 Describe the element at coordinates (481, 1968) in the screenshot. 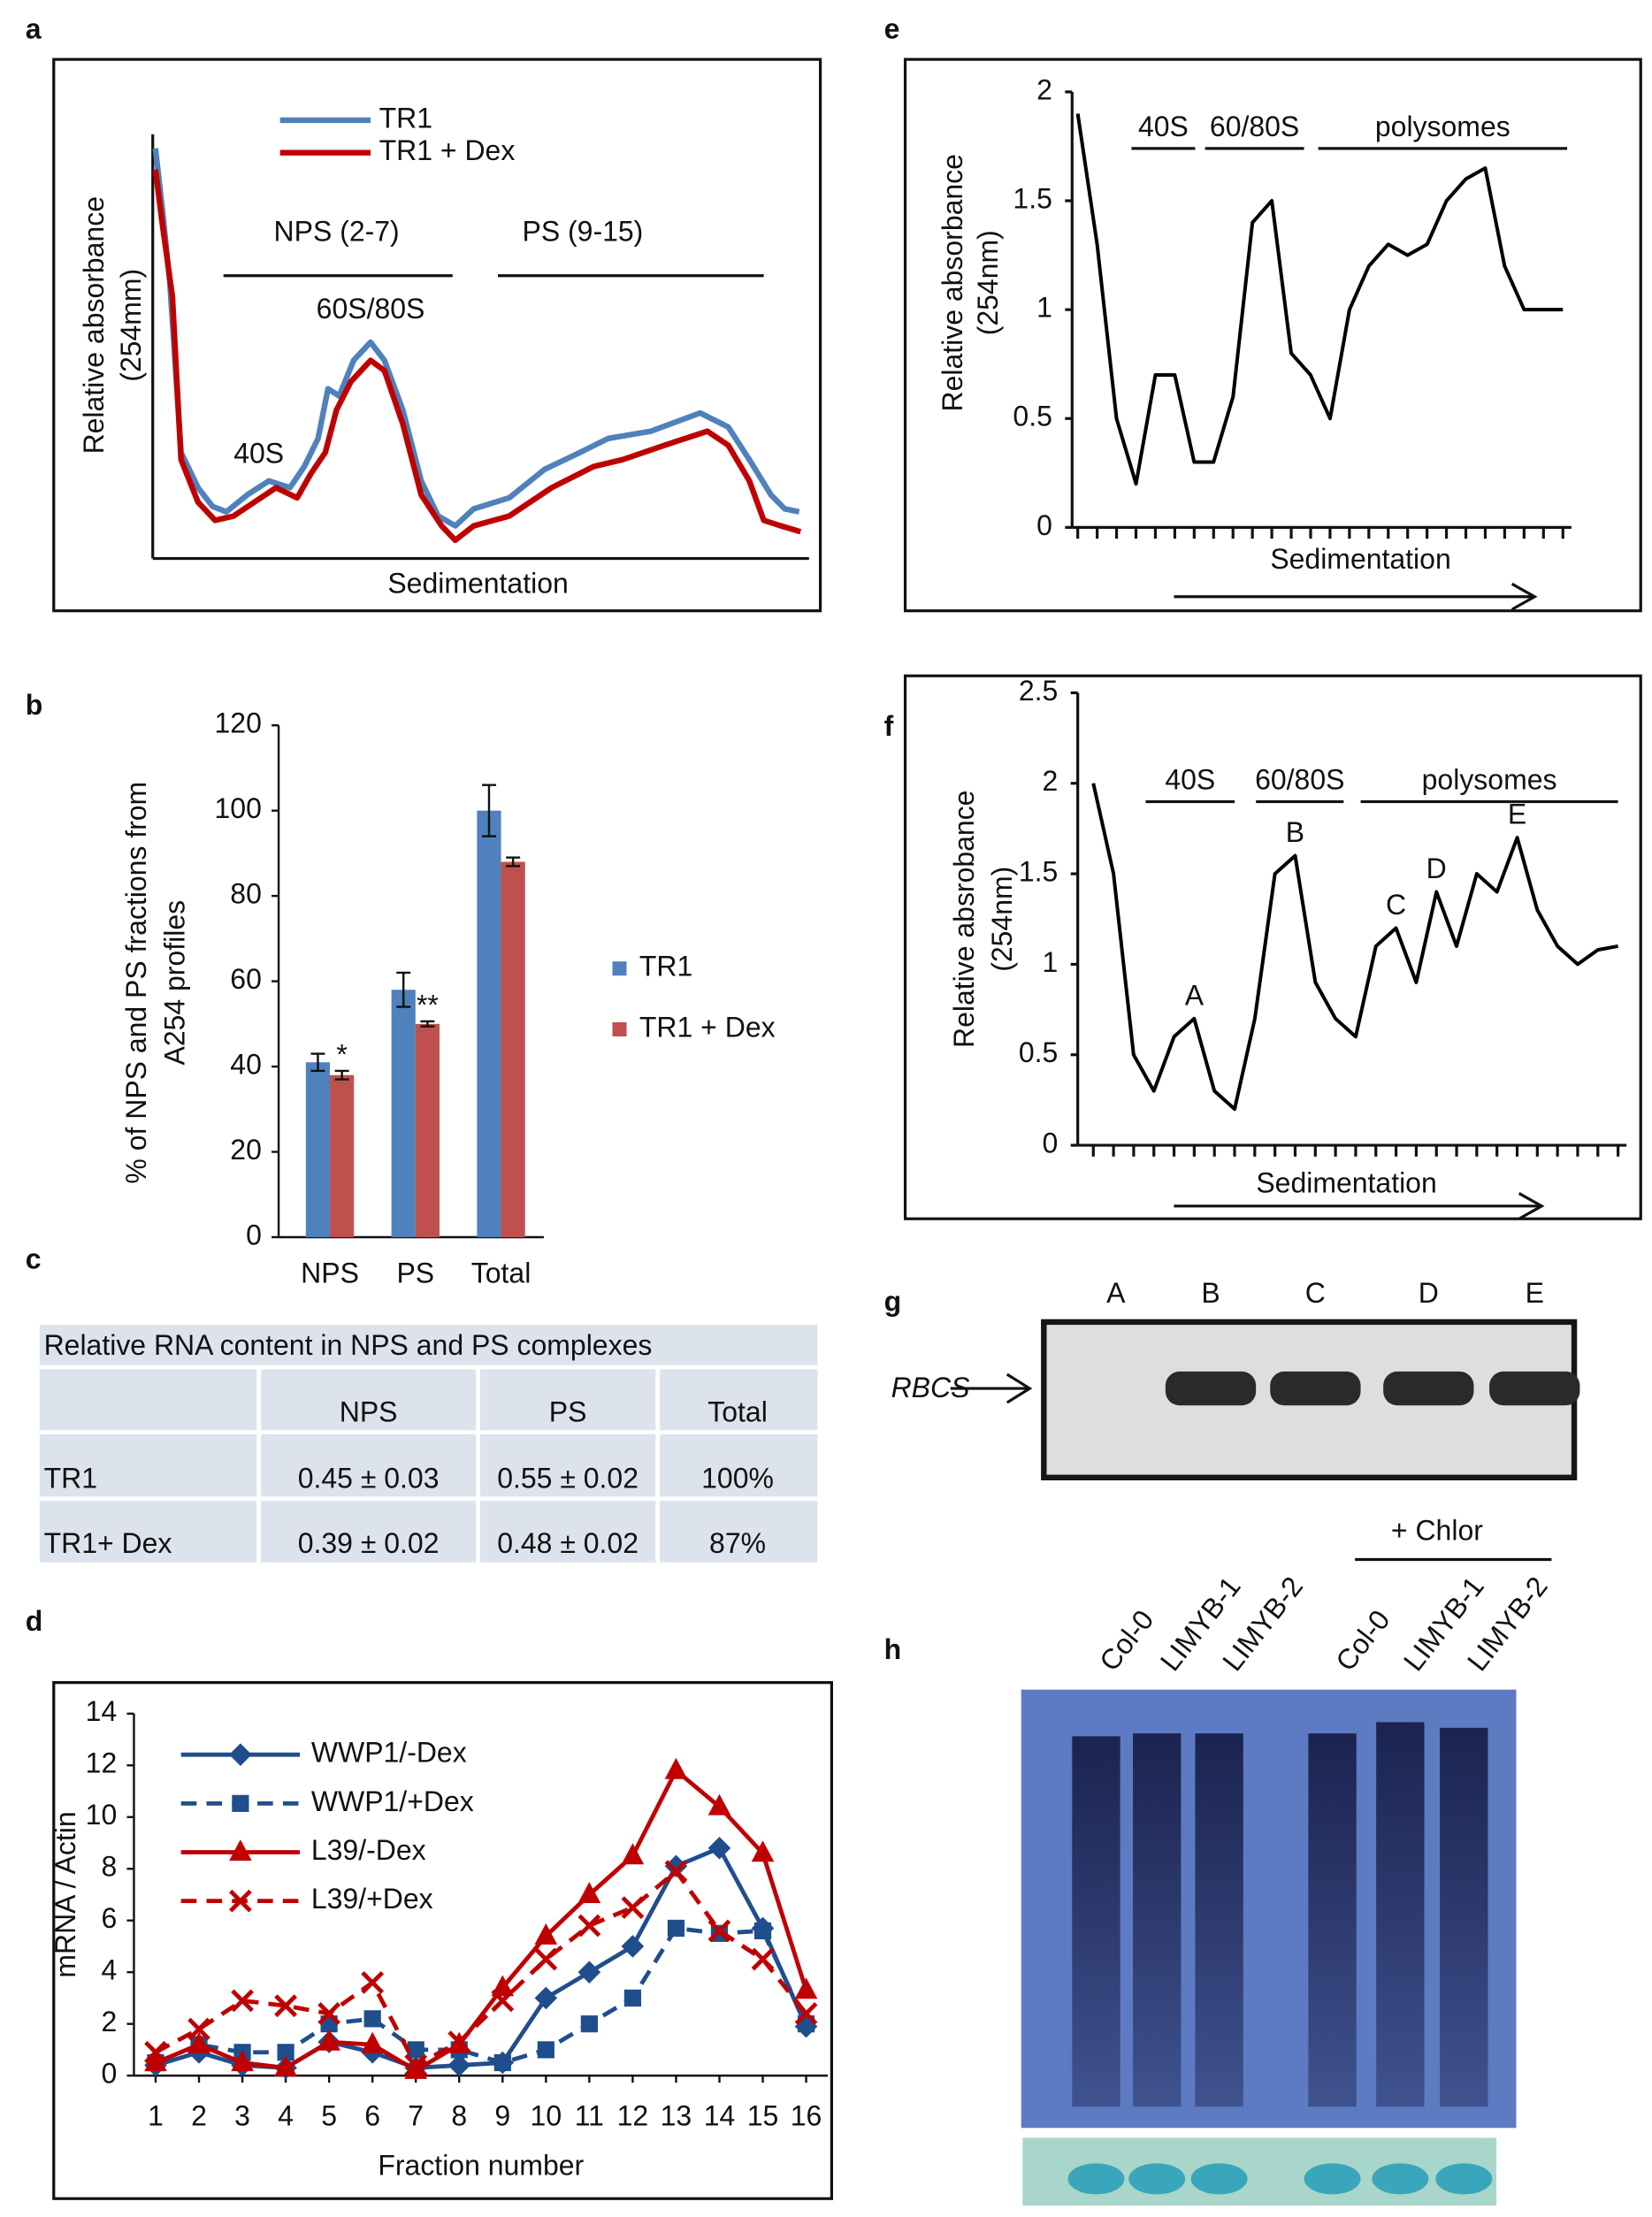

I see `series-line` at that location.